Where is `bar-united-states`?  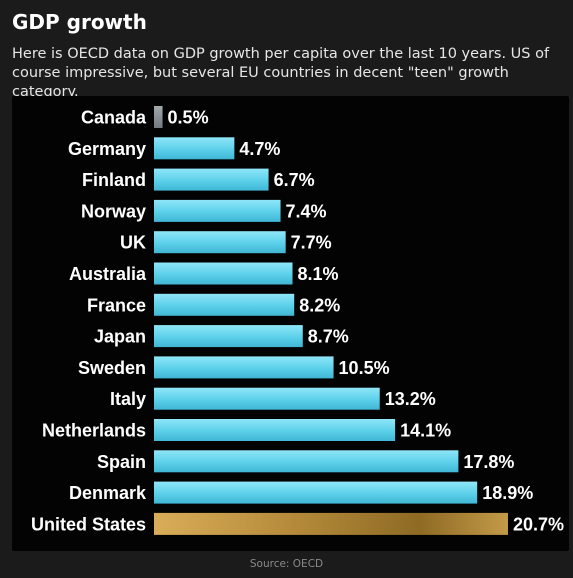 bar-united-states is located at coordinates (331, 523).